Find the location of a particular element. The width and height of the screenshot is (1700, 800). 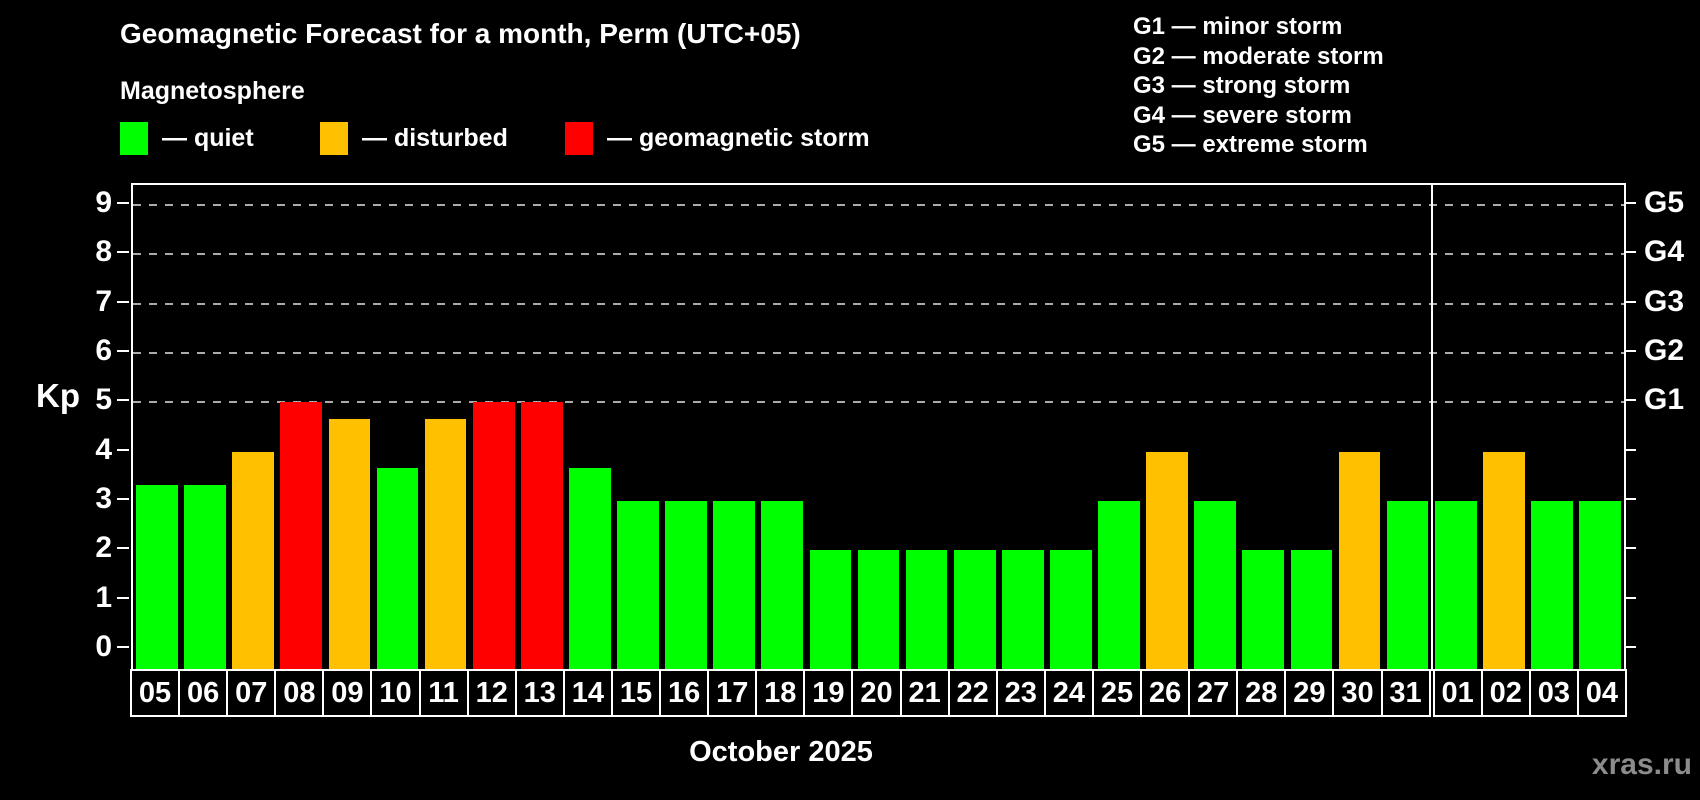

y-tick-label-3: 3 is located at coordinates (103, 499).